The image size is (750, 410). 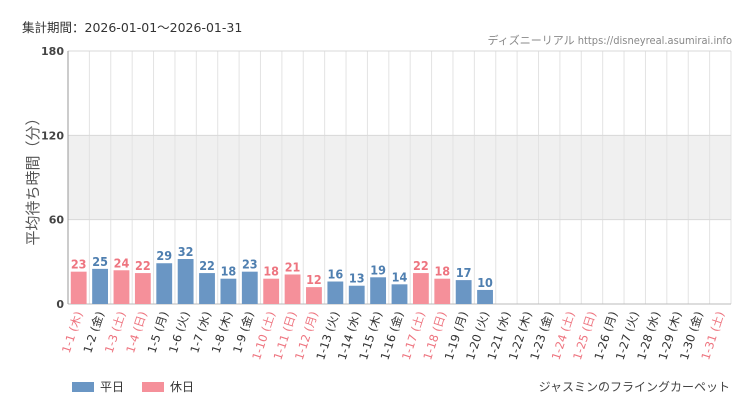 I want to click on bar-value-label: 12, so click(x=314, y=279).